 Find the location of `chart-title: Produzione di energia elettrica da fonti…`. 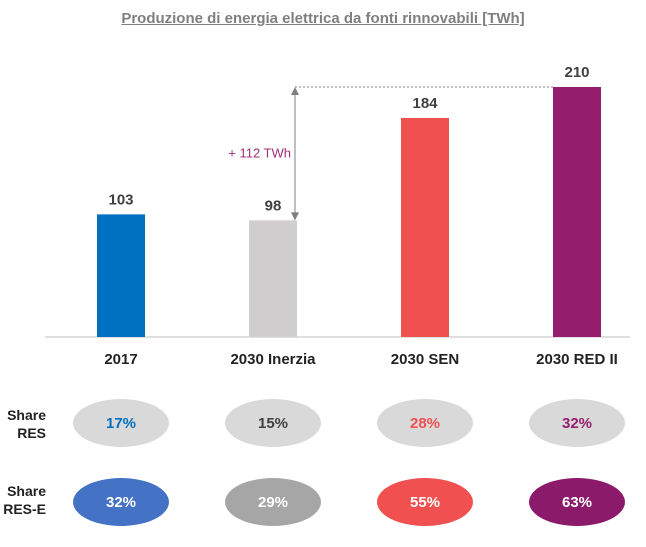

chart-title: Produzione di energia elettrica da fonti… is located at coordinates (323, 18).